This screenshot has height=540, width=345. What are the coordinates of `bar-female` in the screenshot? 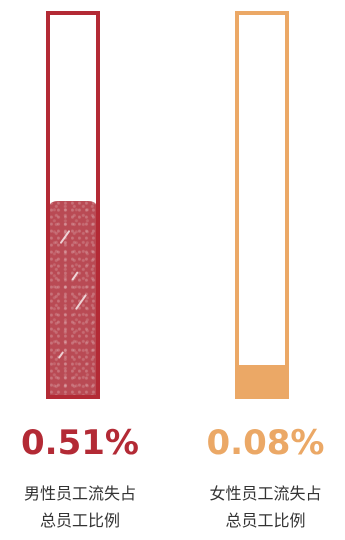 It's located at (262, 205).